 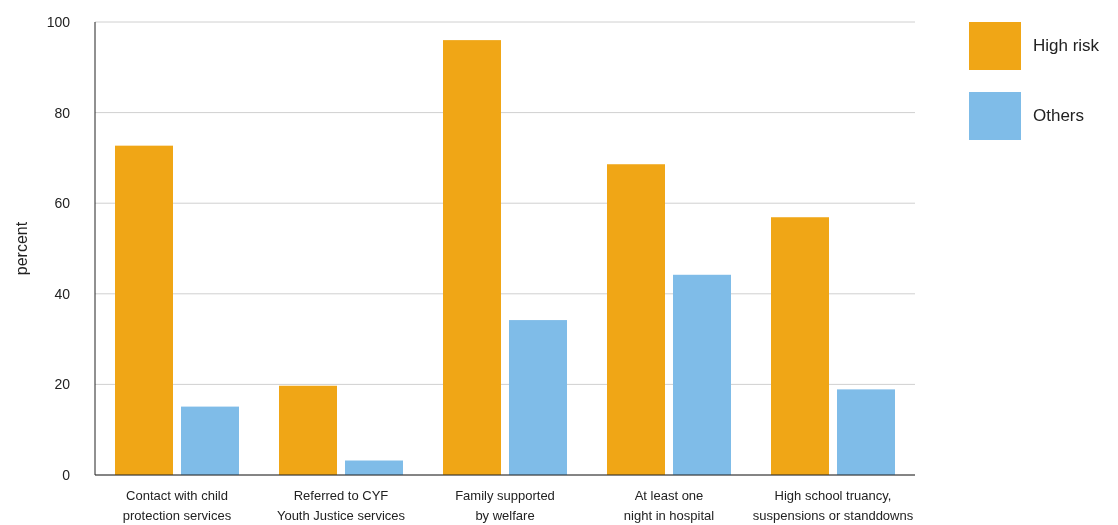 I want to click on y-tick-label: 0, so click(x=66, y=474).